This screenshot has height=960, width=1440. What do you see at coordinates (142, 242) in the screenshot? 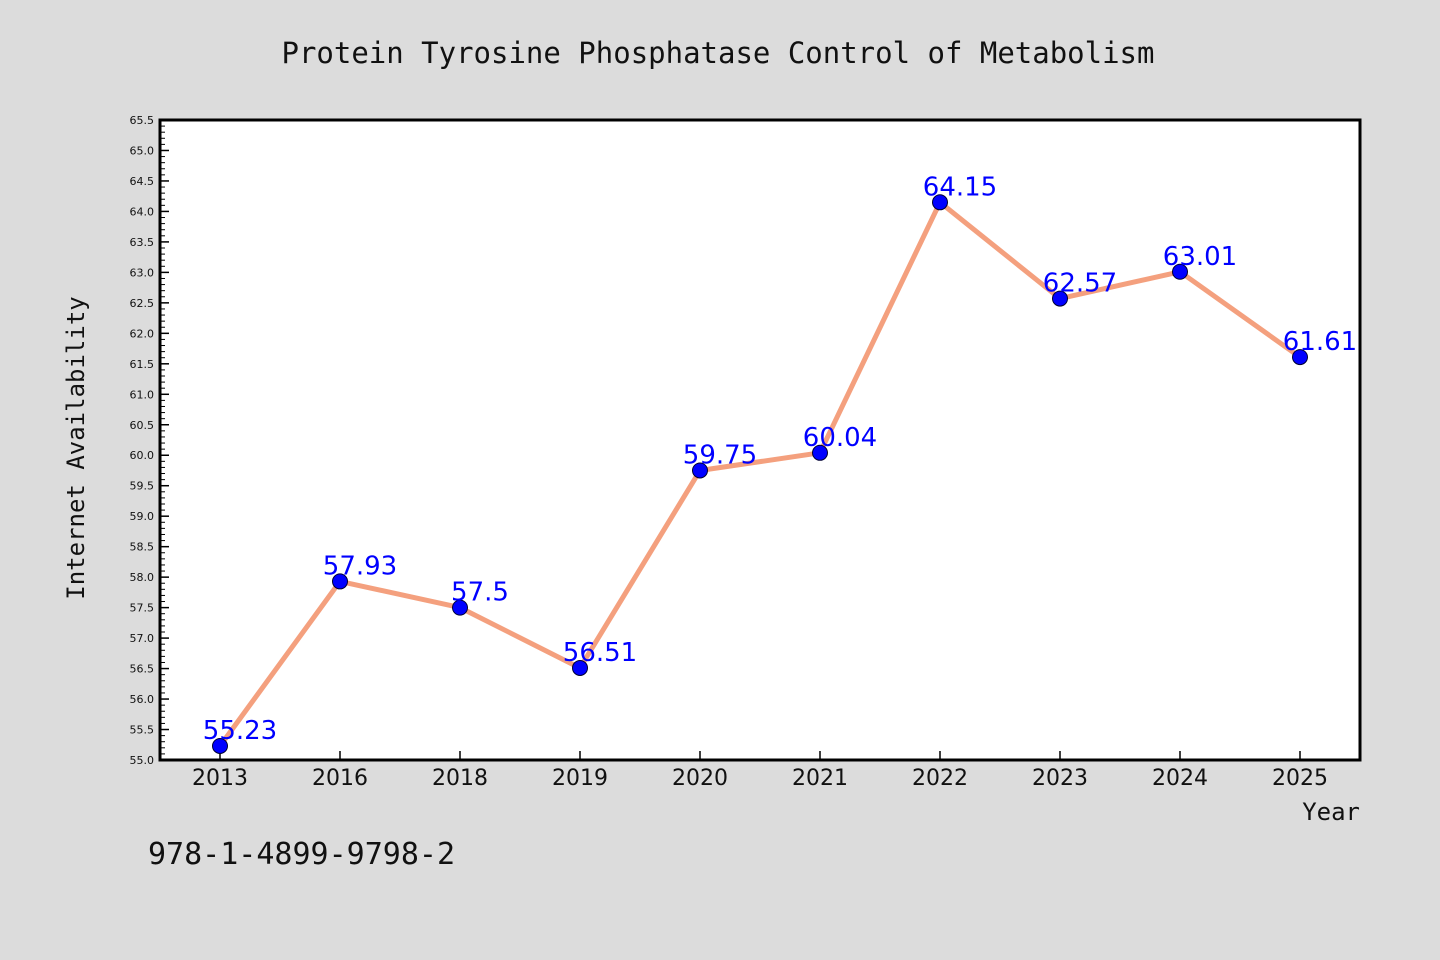
I see `y-tick-label: 63.5` at bounding box center [142, 242].